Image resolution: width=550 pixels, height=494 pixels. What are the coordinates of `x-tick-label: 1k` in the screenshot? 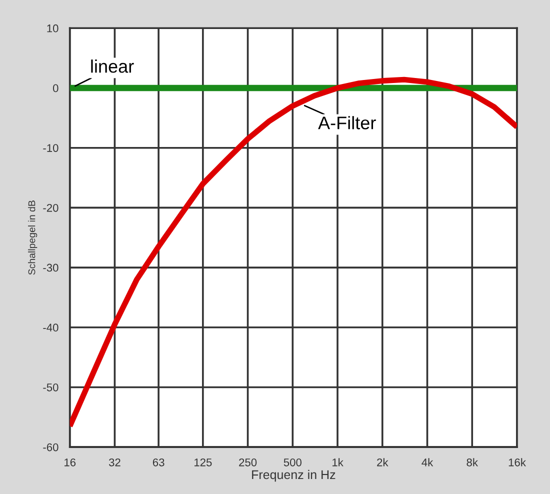 It's located at (338, 462).